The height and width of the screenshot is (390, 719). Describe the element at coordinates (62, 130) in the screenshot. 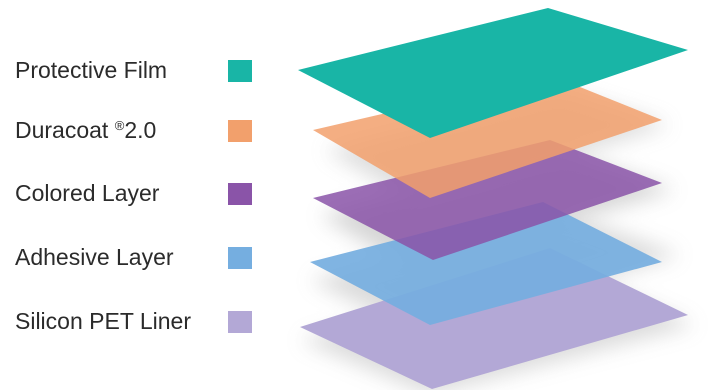

I see `duracoat-name: Duracoat` at that location.